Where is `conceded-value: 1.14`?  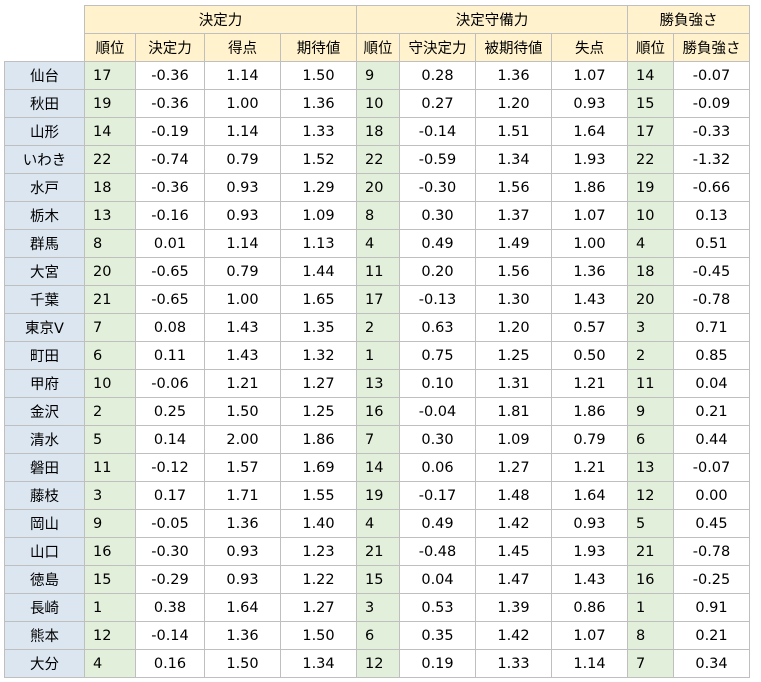
conceded-value: 1.14 is located at coordinates (589, 663).